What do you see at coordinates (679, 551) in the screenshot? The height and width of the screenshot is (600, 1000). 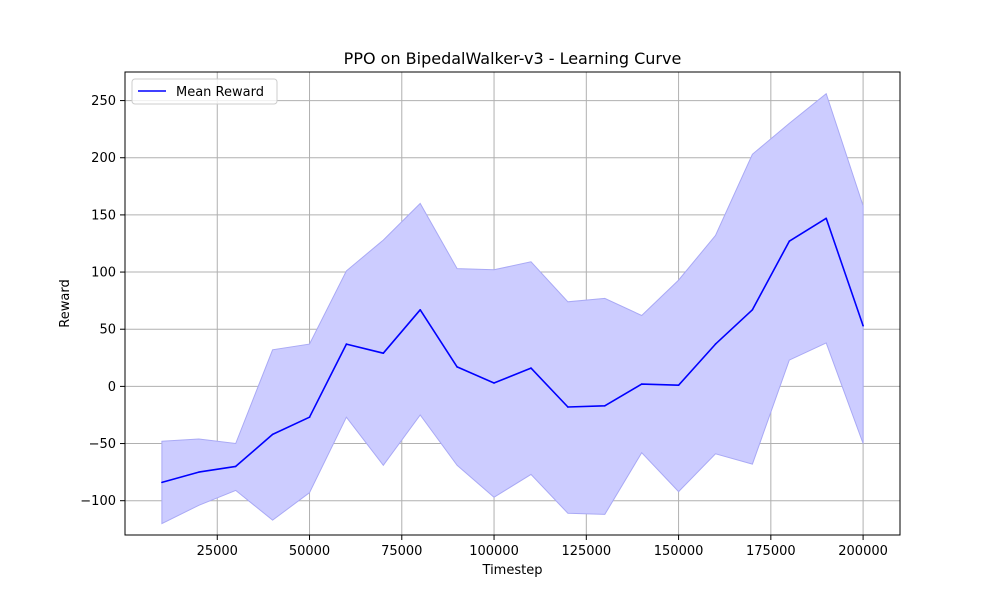 I see `x-tick-label: 150000` at bounding box center [679, 551].